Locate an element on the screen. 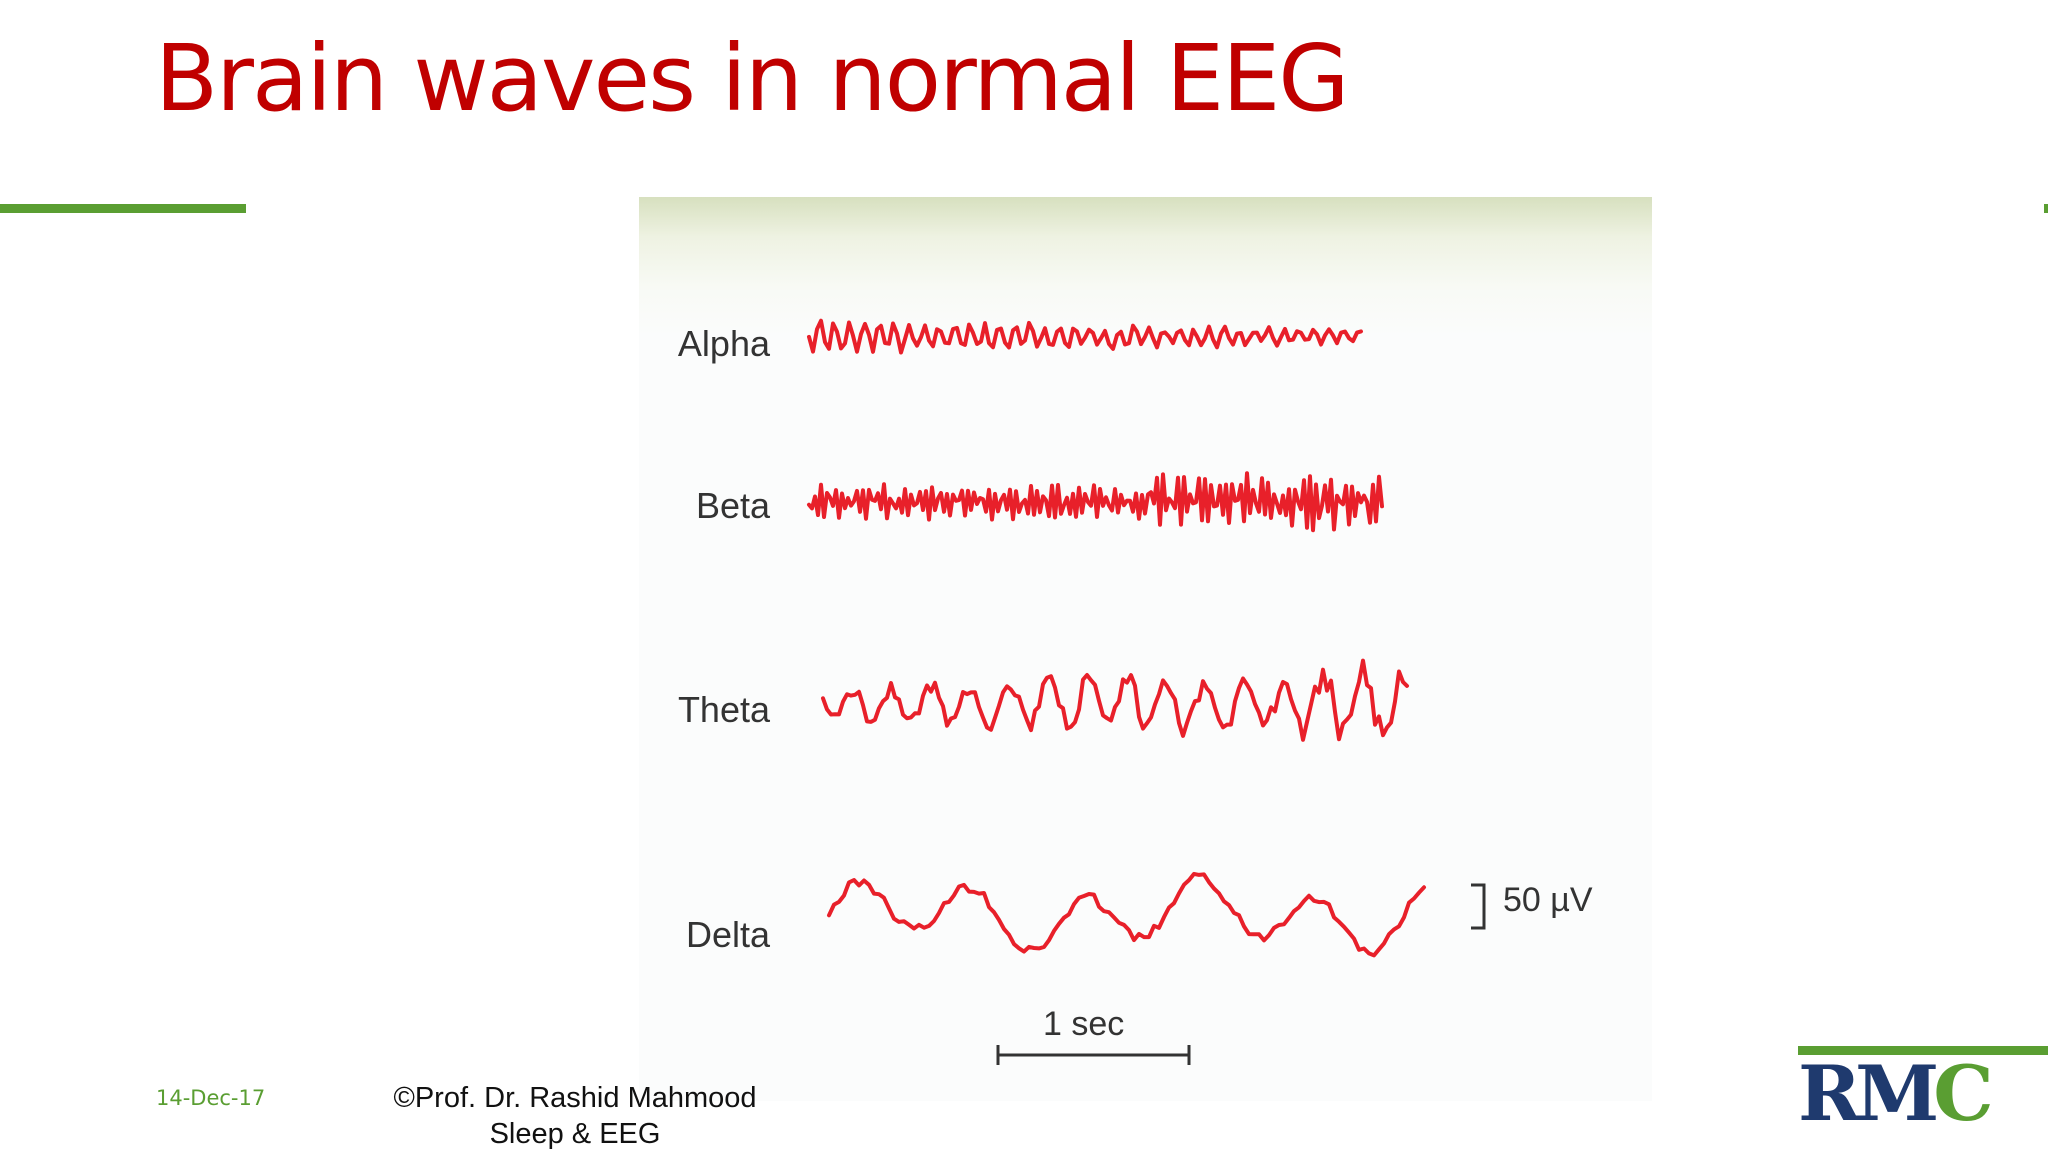 The width and height of the screenshot is (2048, 1152). credit-author: ©Prof. Dr. Rashid Mahmood is located at coordinates (575, 1098).